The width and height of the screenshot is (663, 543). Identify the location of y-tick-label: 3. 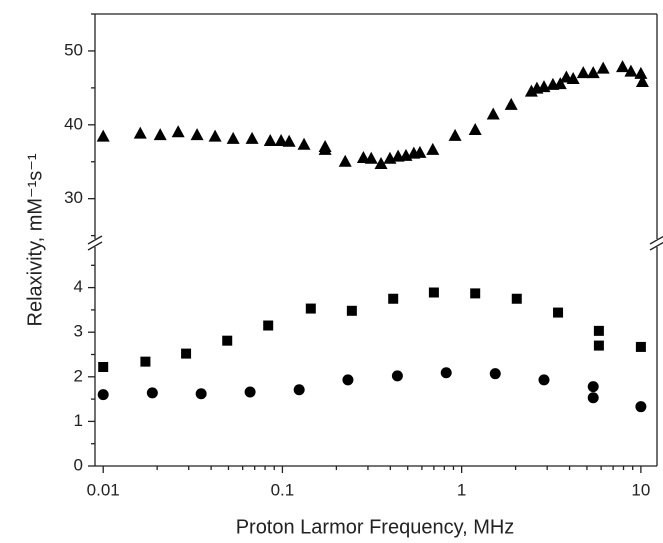
(78, 331).